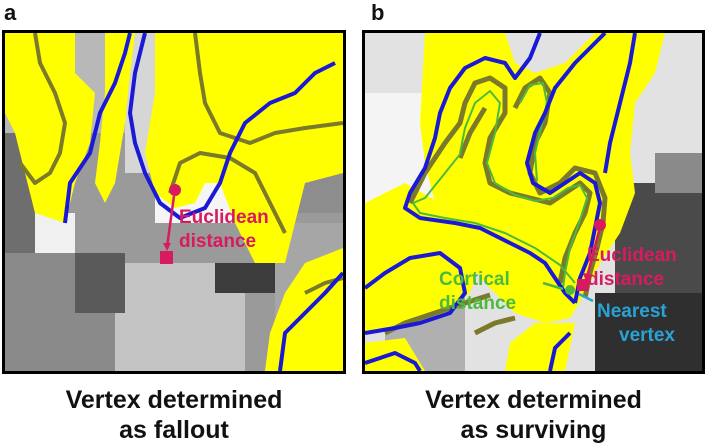  What do you see at coordinates (170, 221) in the screenshot?
I see `panel-a-euclidean-arrow` at bounding box center [170, 221].